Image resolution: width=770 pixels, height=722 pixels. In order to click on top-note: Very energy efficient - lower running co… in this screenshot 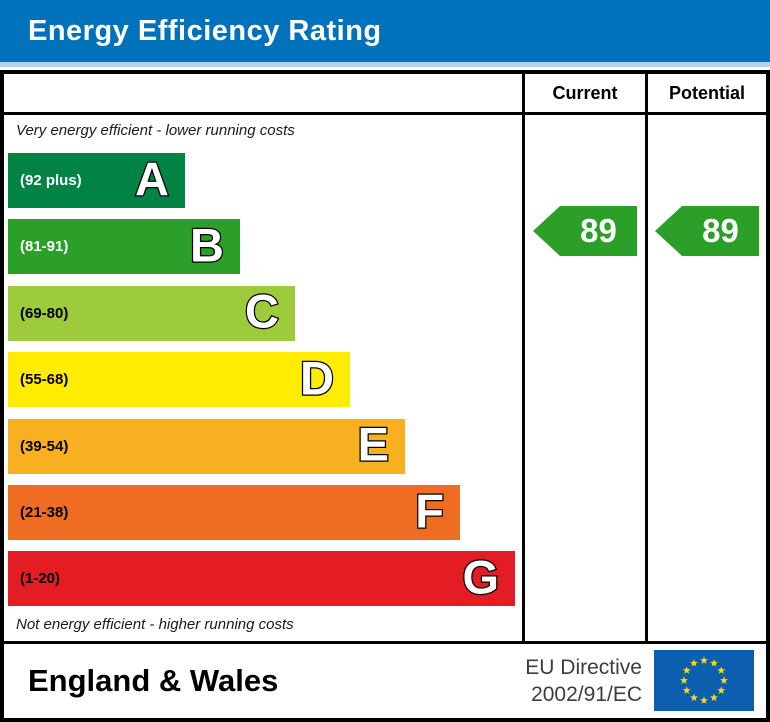, I will do `click(155, 130)`.